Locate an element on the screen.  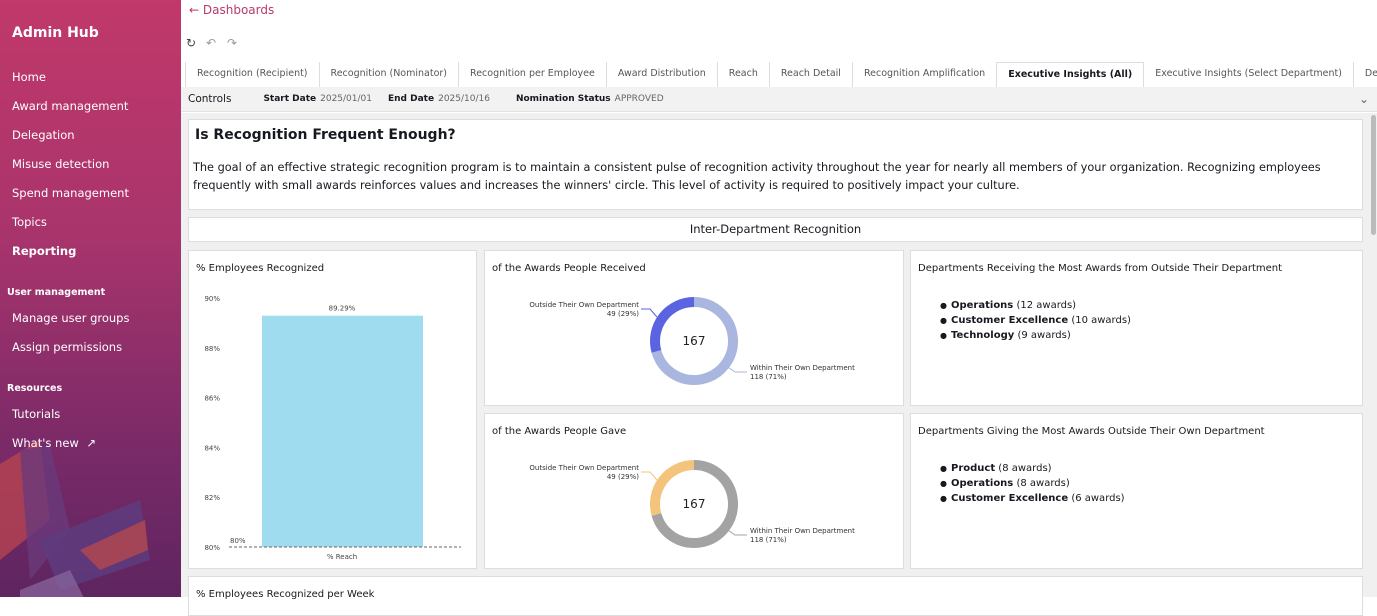
list-item: Product (8 awards) is located at coordinates (1032, 468).